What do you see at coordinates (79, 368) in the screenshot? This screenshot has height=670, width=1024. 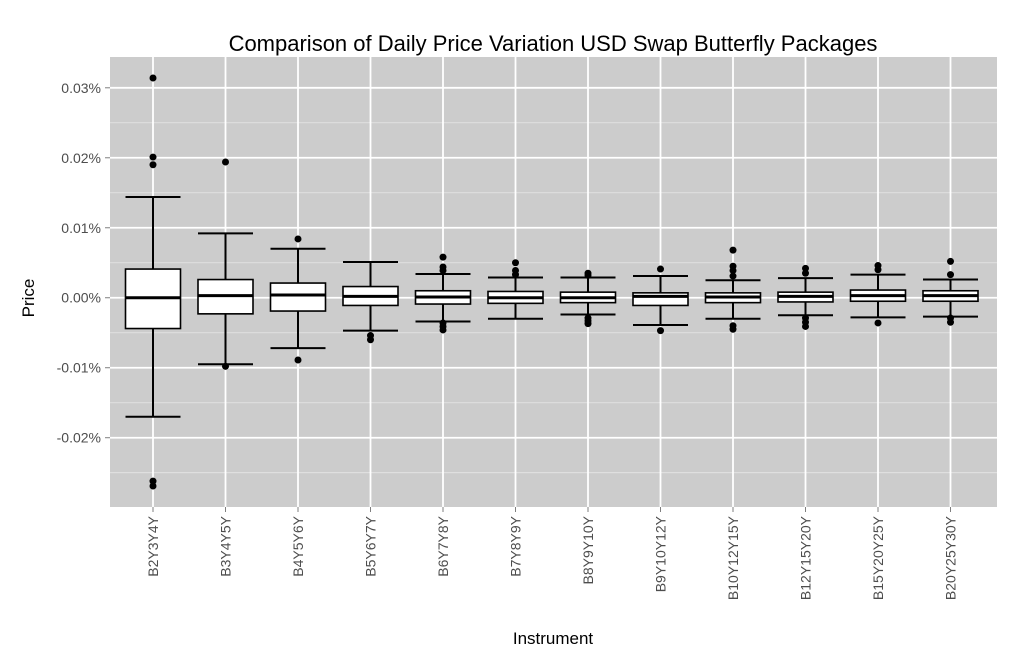 I see `y-tick-label: -0.01%` at bounding box center [79, 368].